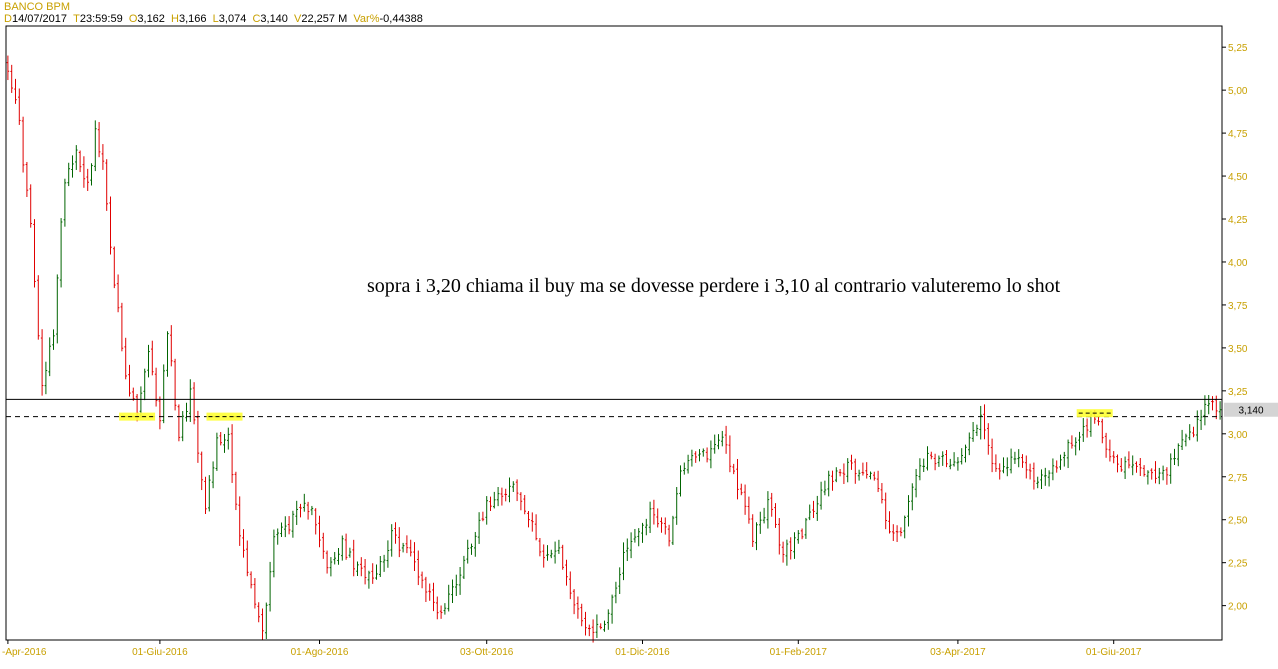 Image resolution: width=1278 pixels, height=669 pixels. Describe the element at coordinates (616, 415) in the screenshot. I see `support-marks-layer` at that location.